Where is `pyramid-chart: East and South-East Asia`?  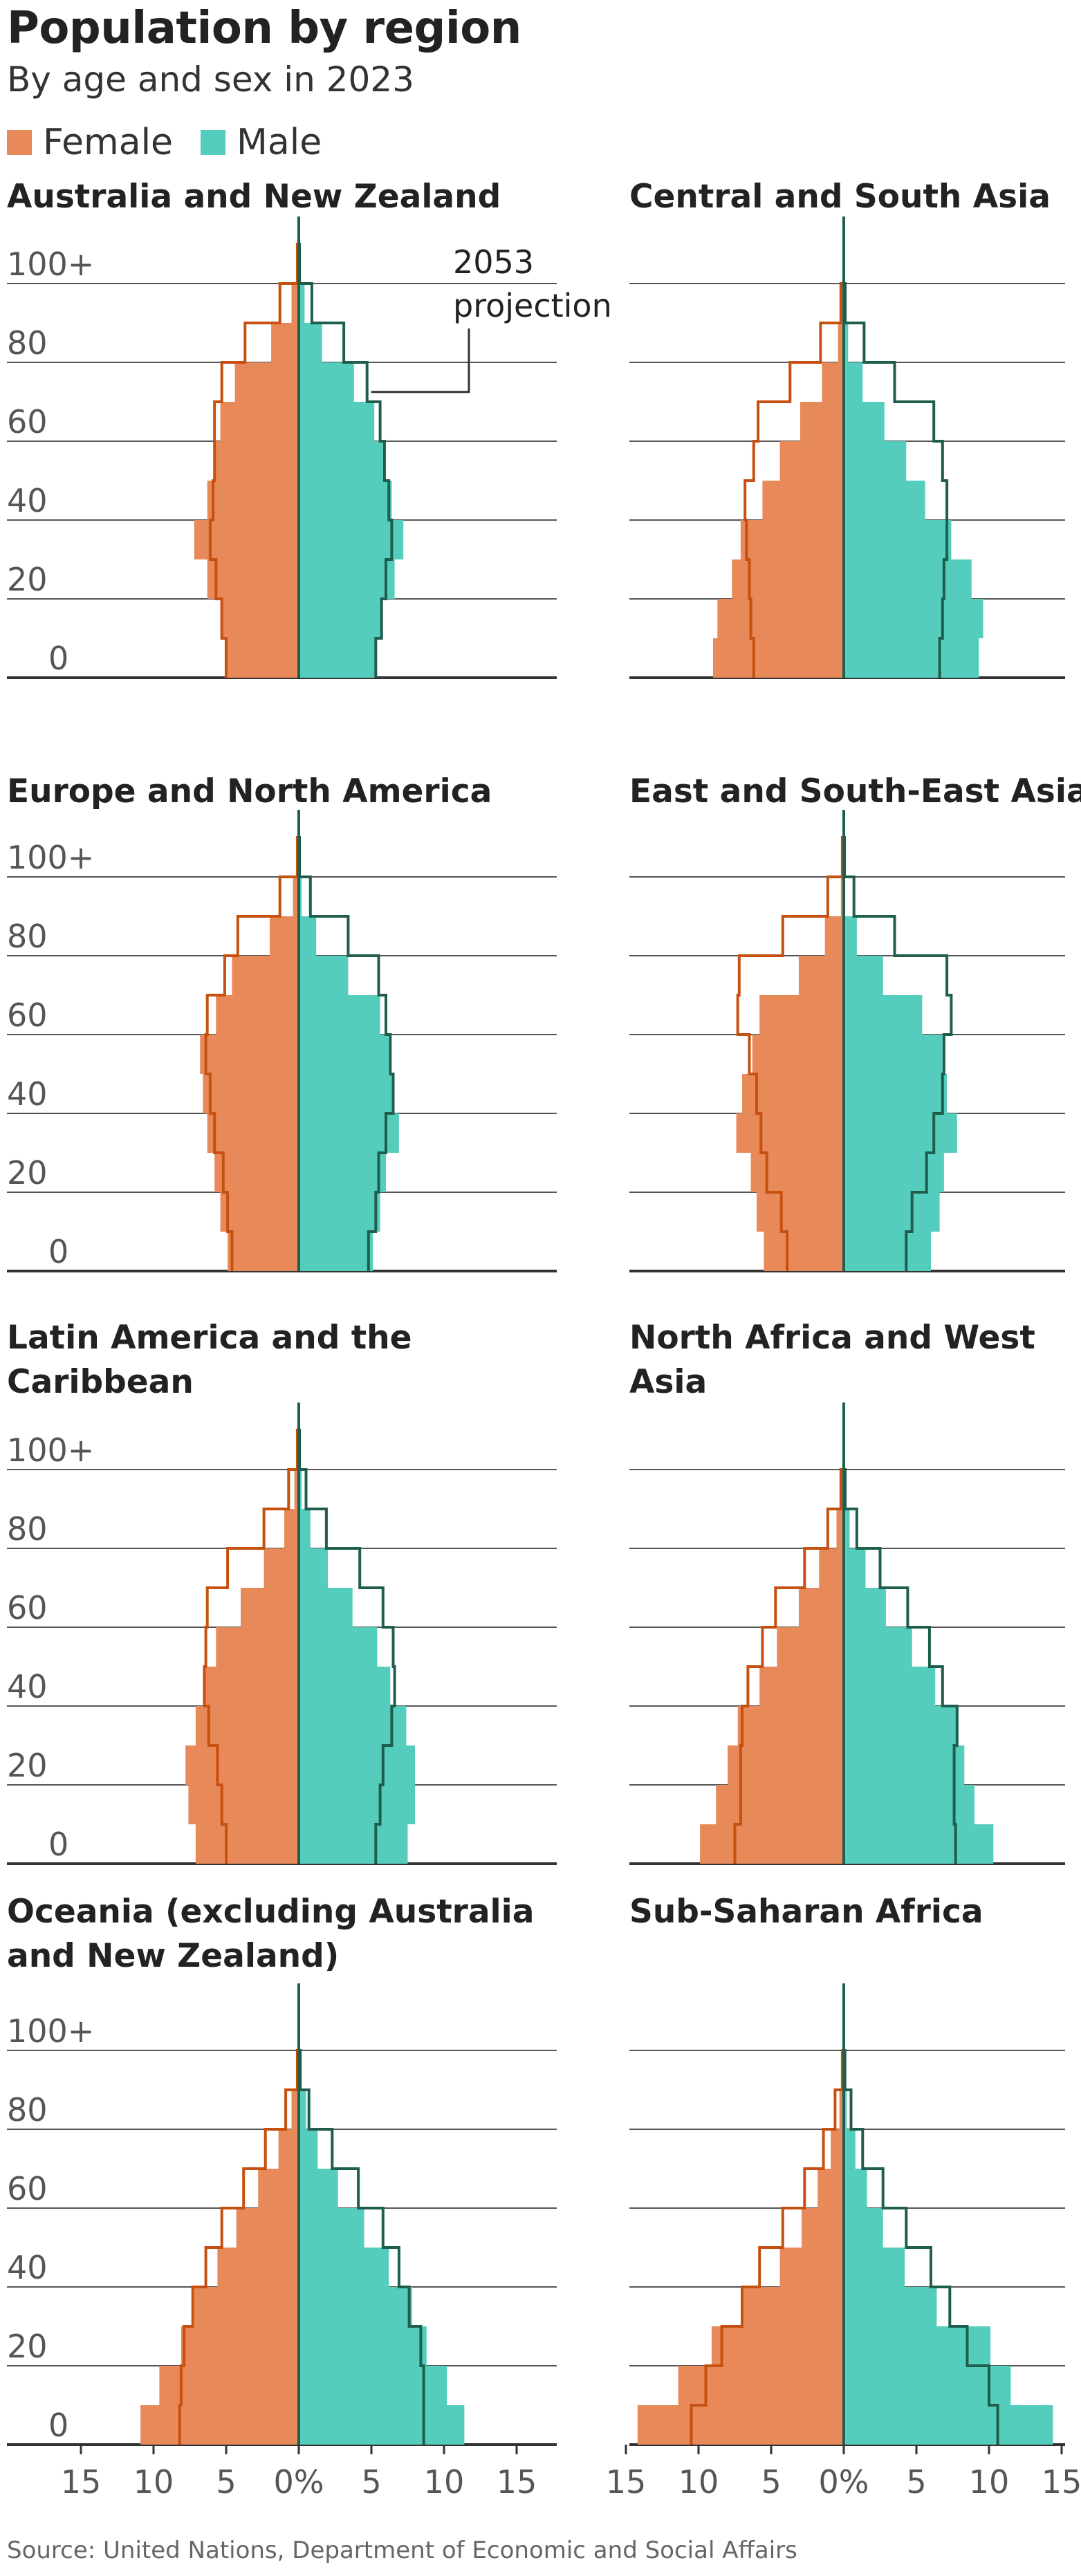
pyramid-chart: East and South-East Asia is located at coordinates (855, 1022).